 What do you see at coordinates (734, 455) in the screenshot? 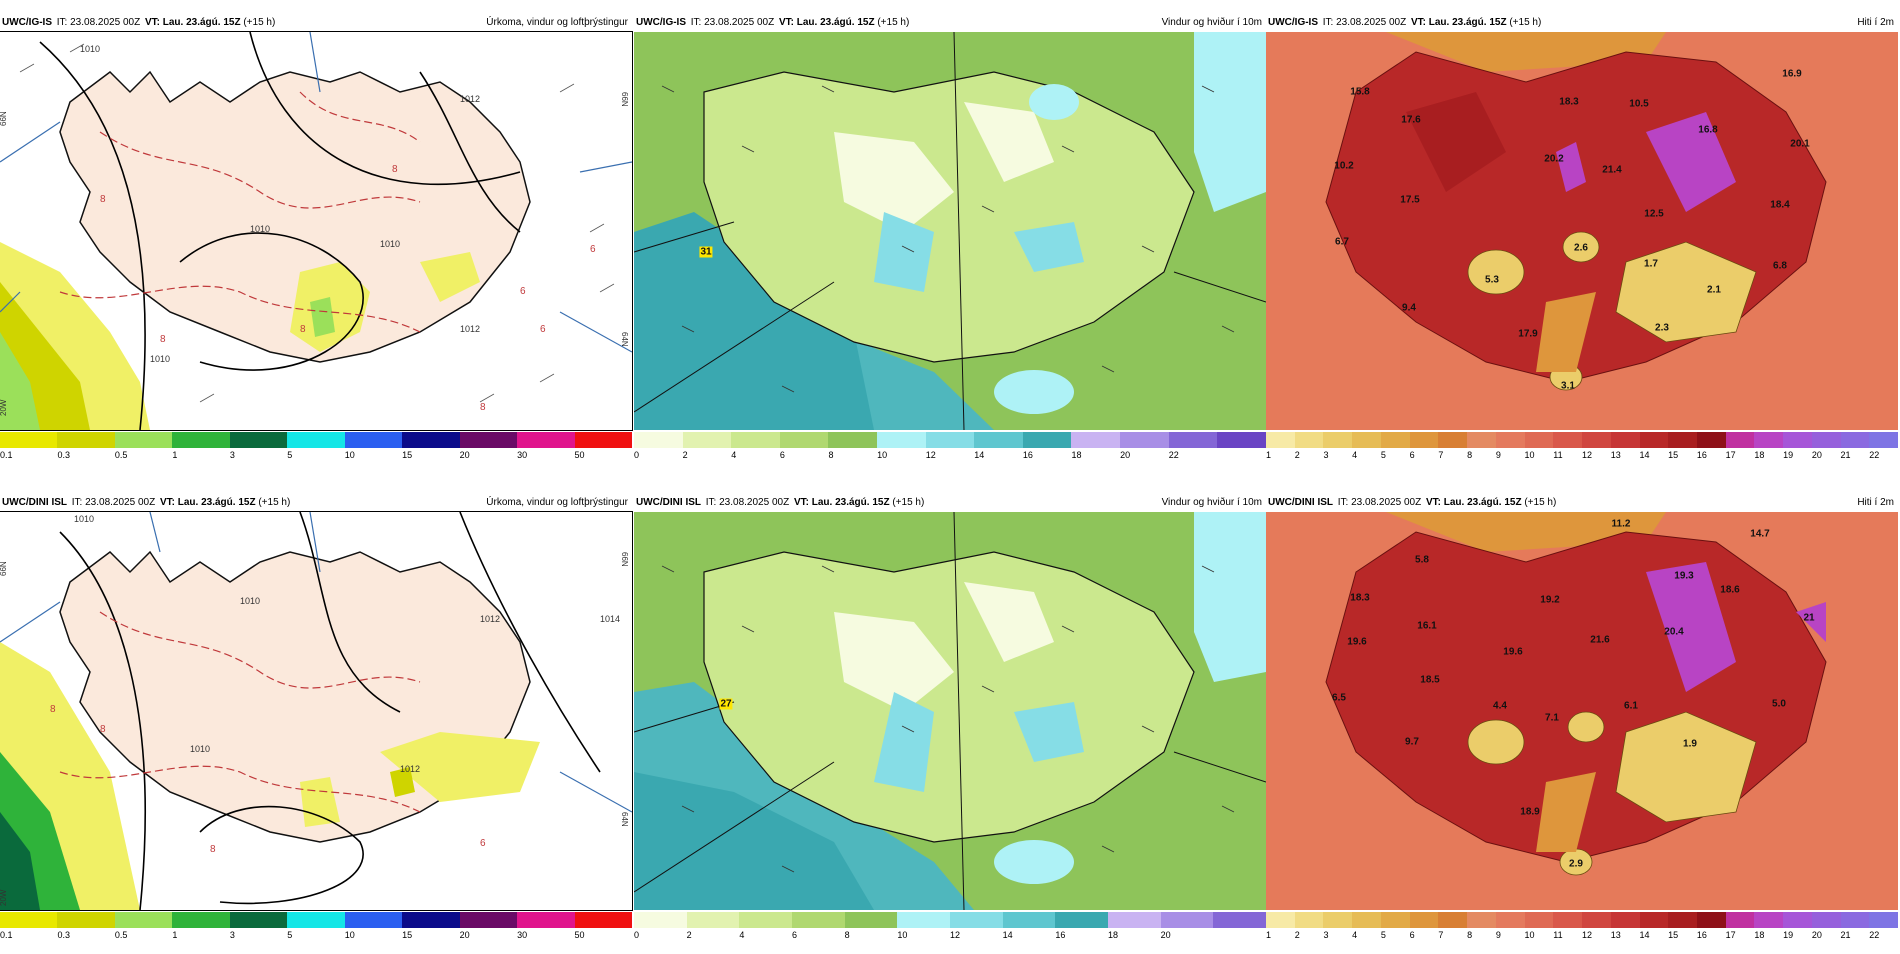
I see `colorbar-tick-label: 4` at bounding box center [734, 455].